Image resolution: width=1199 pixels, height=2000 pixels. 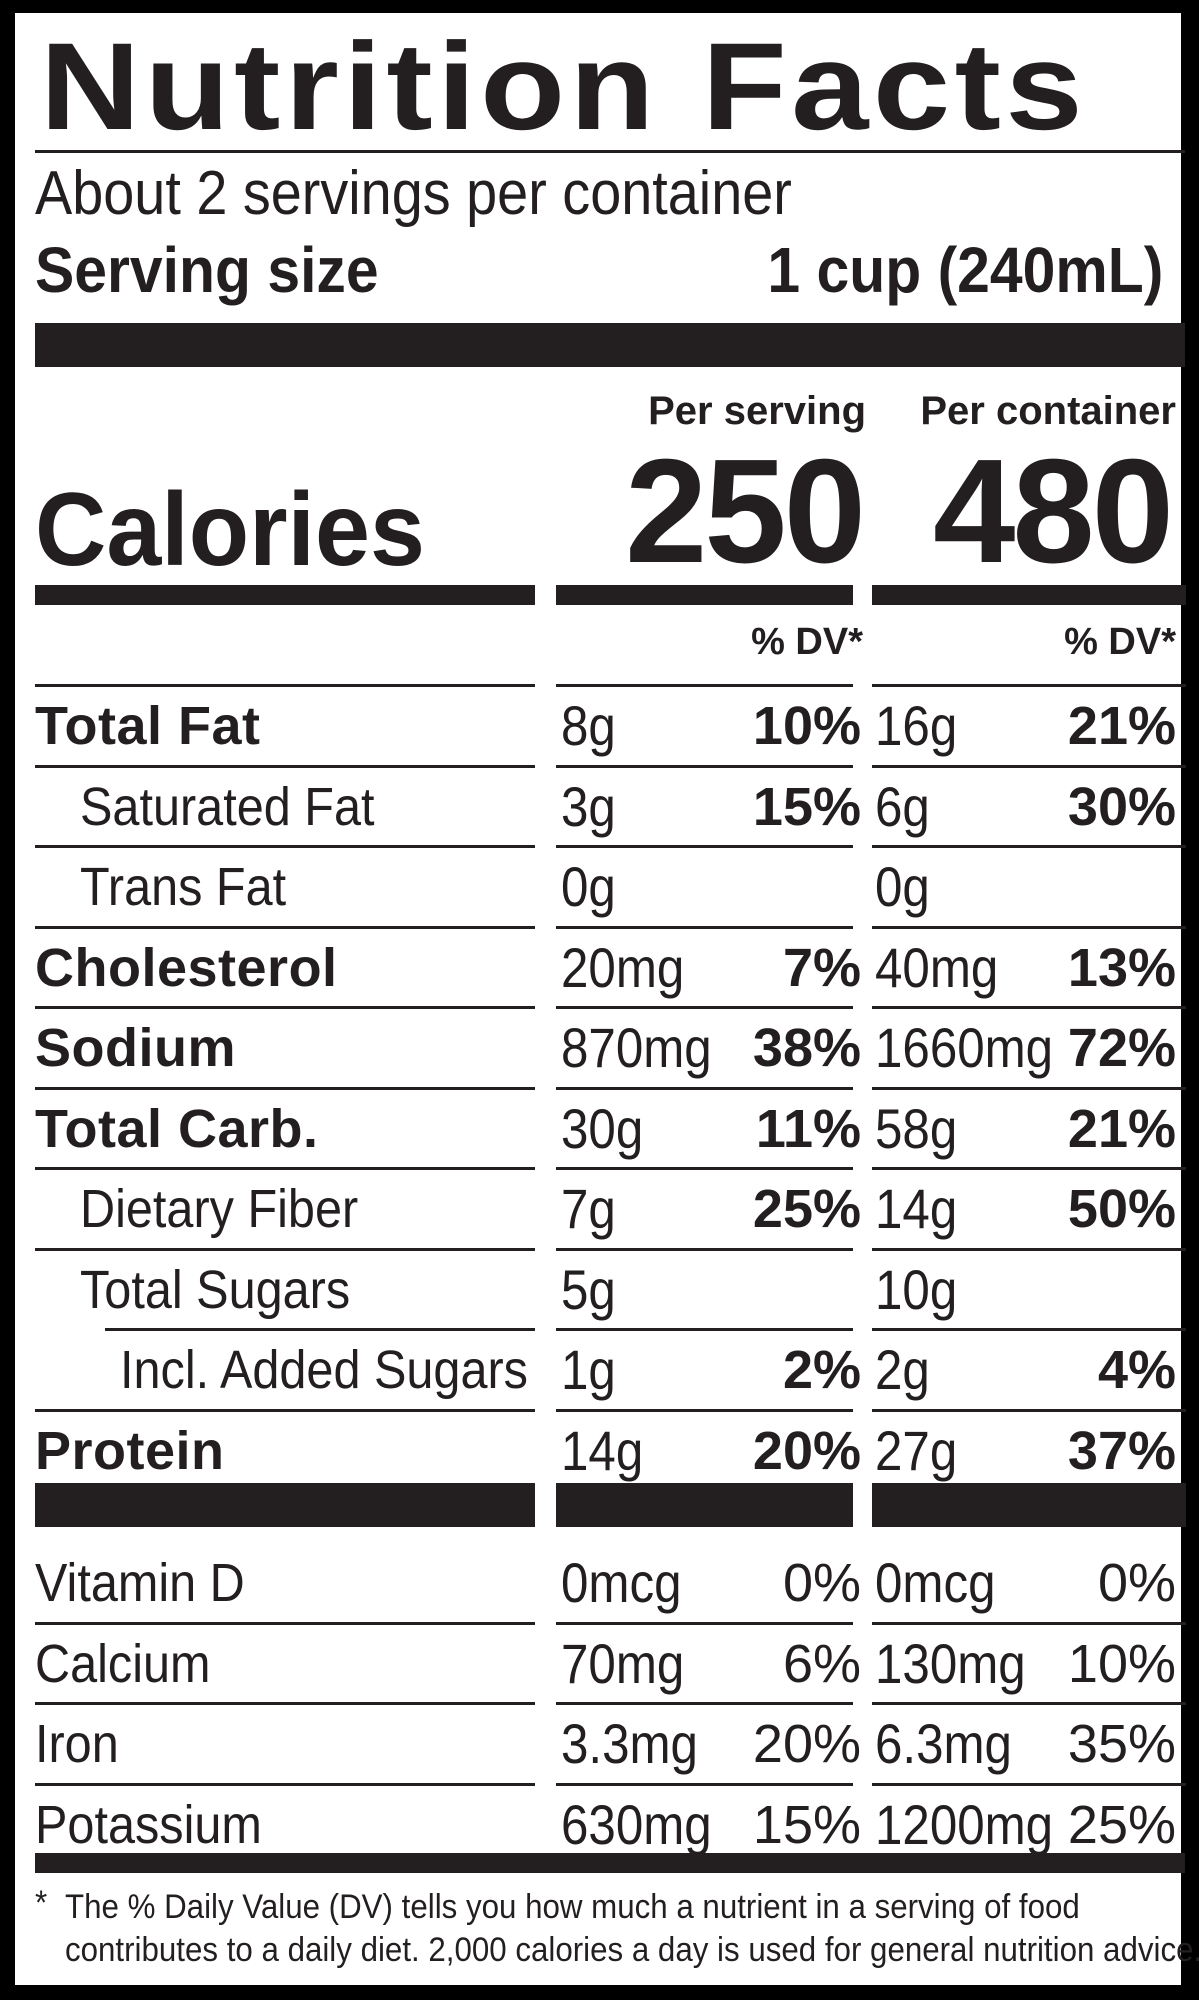 What do you see at coordinates (636, 1824) in the screenshot?
I see `per-serving-amount: 630mg` at bounding box center [636, 1824].